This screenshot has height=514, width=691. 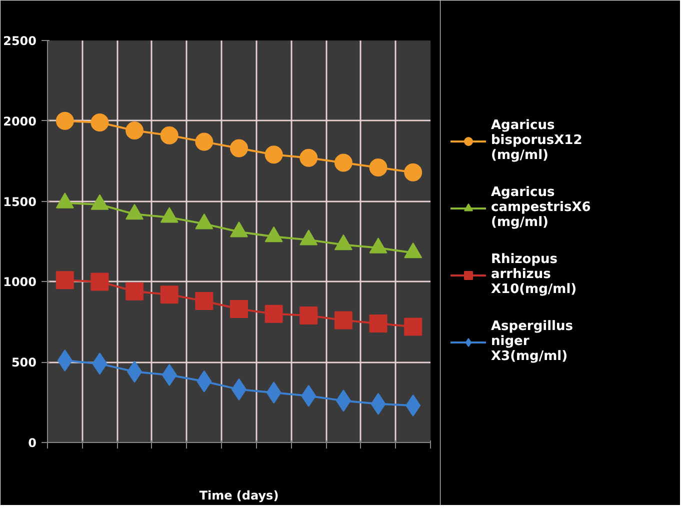 I want to click on y-tick-label: 2000, so click(x=20, y=121).